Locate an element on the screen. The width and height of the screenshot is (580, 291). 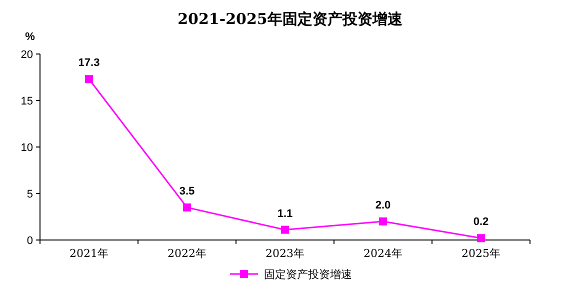
y-tick-label: 20 is located at coordinates (26, 55).